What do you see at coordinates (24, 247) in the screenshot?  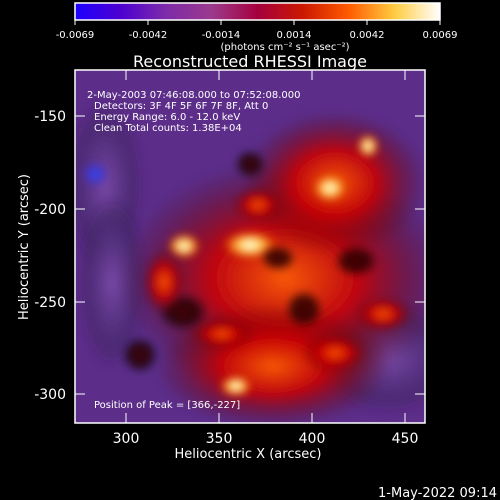 I see `y-axis-label: Heliocentric Y (arcsec)` at bounding box center [24, 247].